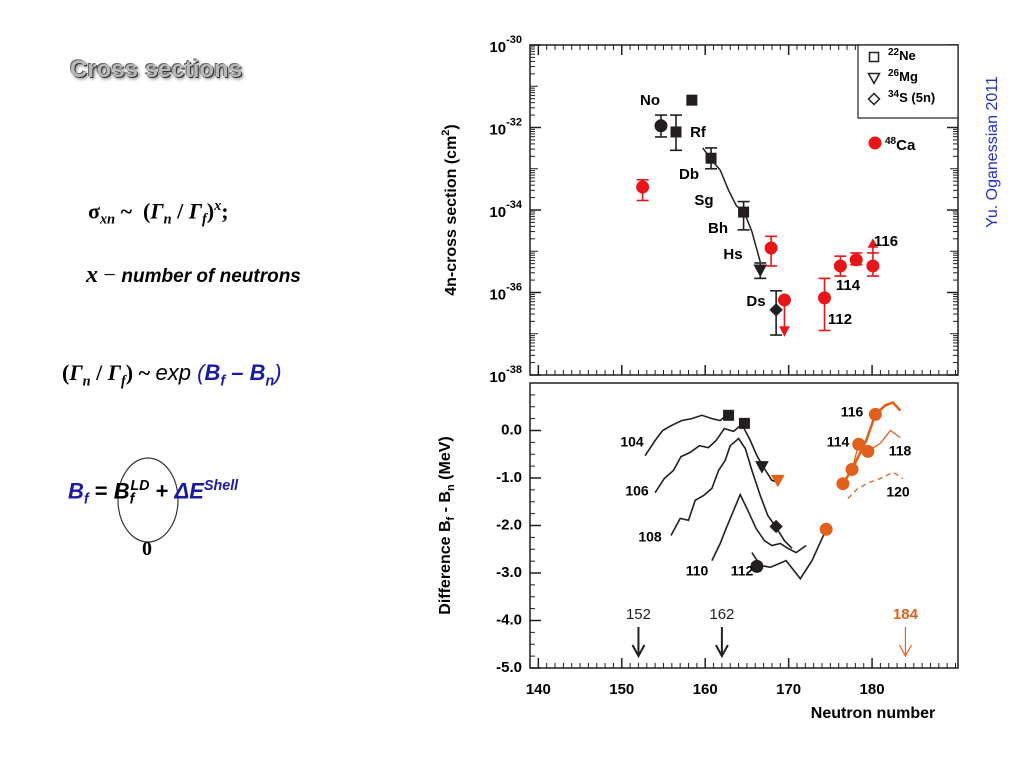  I want to click on text-part: S (5n), so click(917, 97).